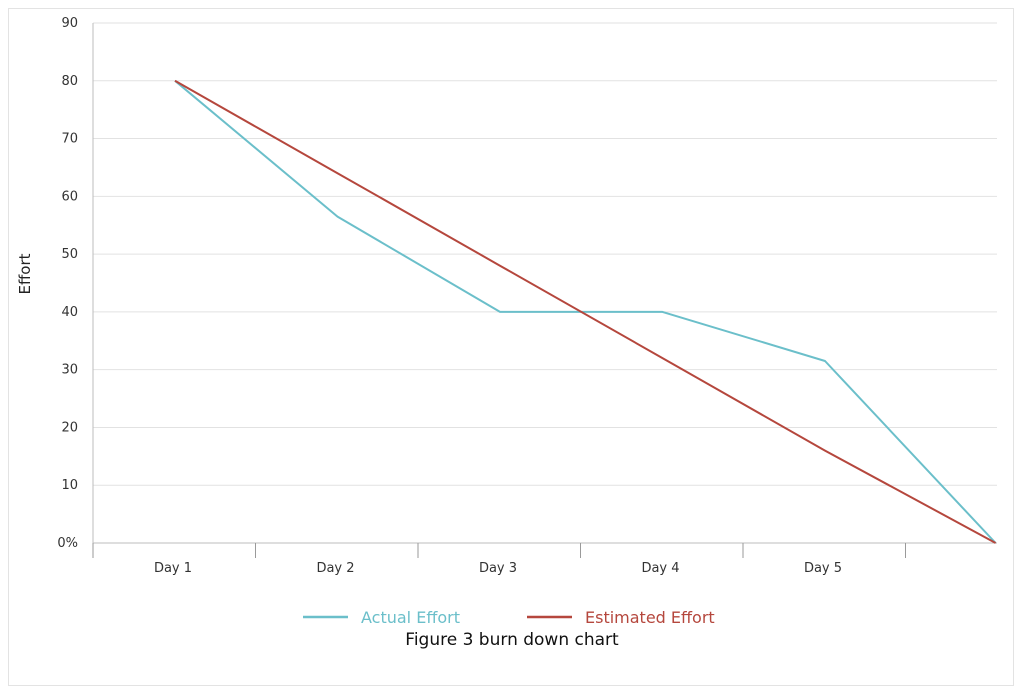 The height and width of the screenshot is (696, 1024). What do you see at coordinates (69, 139) in the screenshot?
I see `y-tick-label: 70` at bounding box center [69, 139].